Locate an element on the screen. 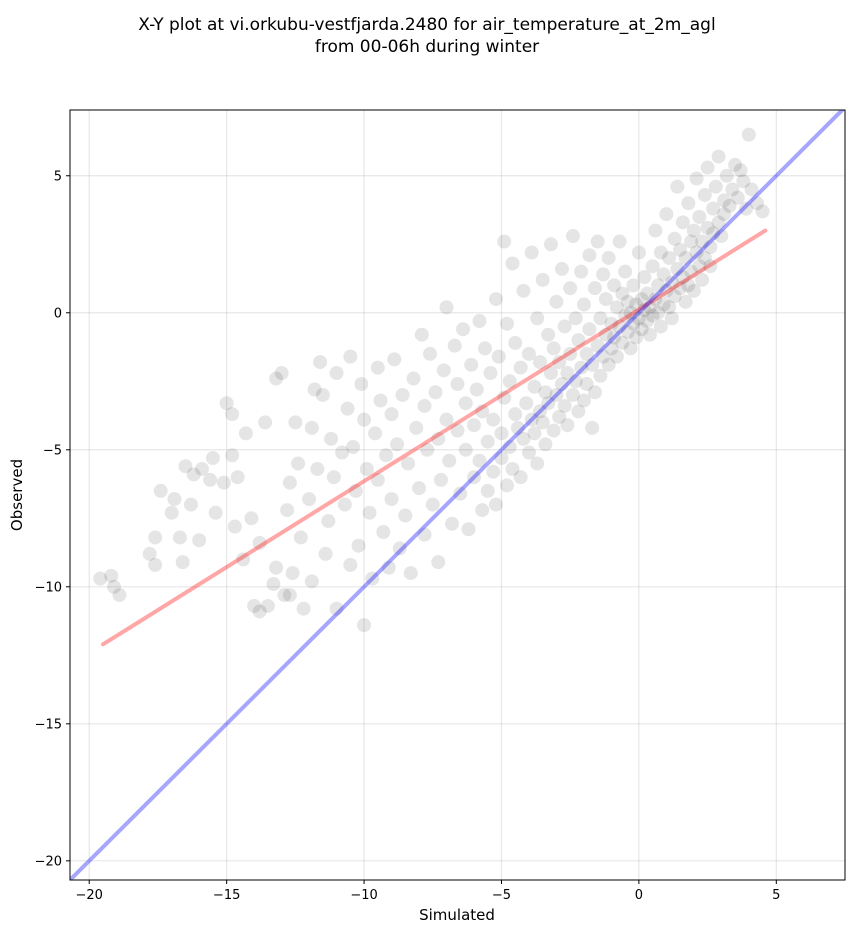 This screenshot has width=854, height=934. x-tick-label: −10 is located at coordinates (363, 895).